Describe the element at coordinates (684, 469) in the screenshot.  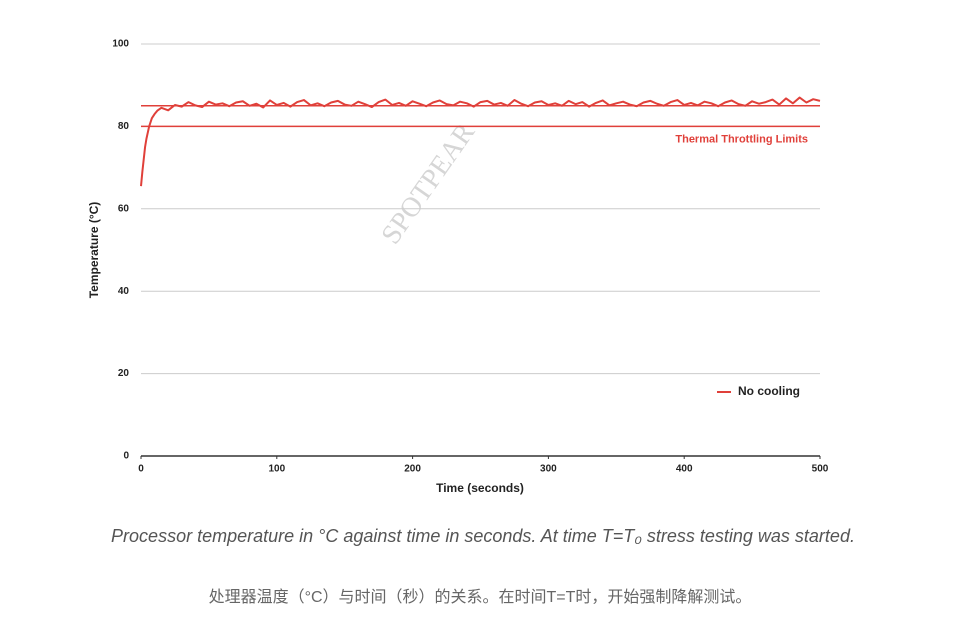
I see `x-tick-label: 400` at that location.